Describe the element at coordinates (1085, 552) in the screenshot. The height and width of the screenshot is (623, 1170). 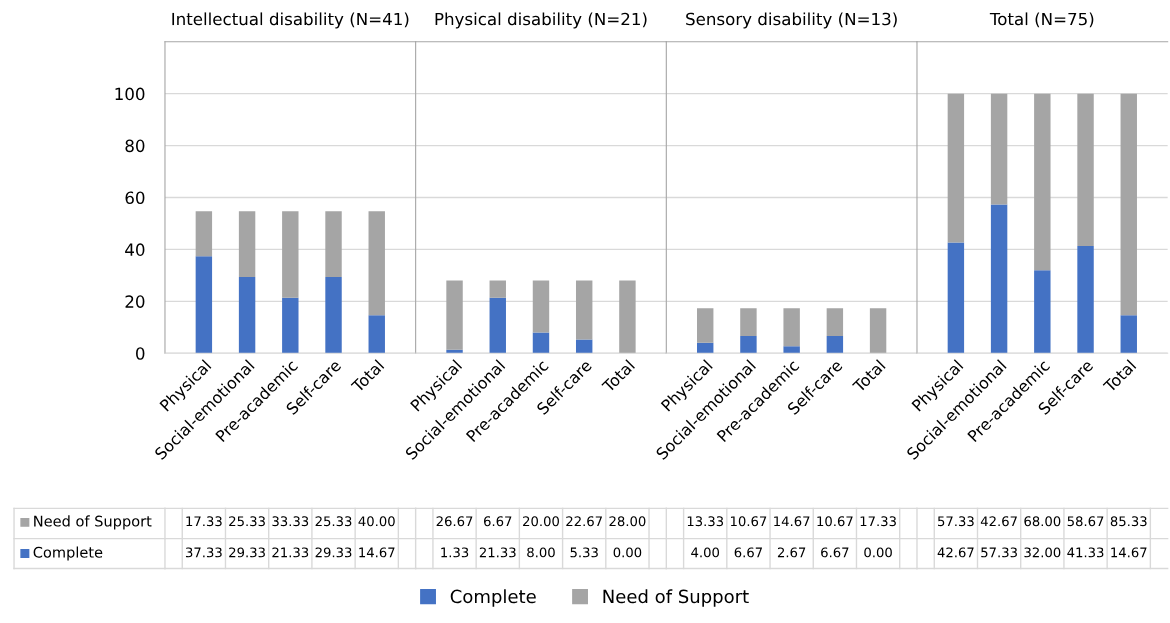
I see `data-label: 41.33` at that location.